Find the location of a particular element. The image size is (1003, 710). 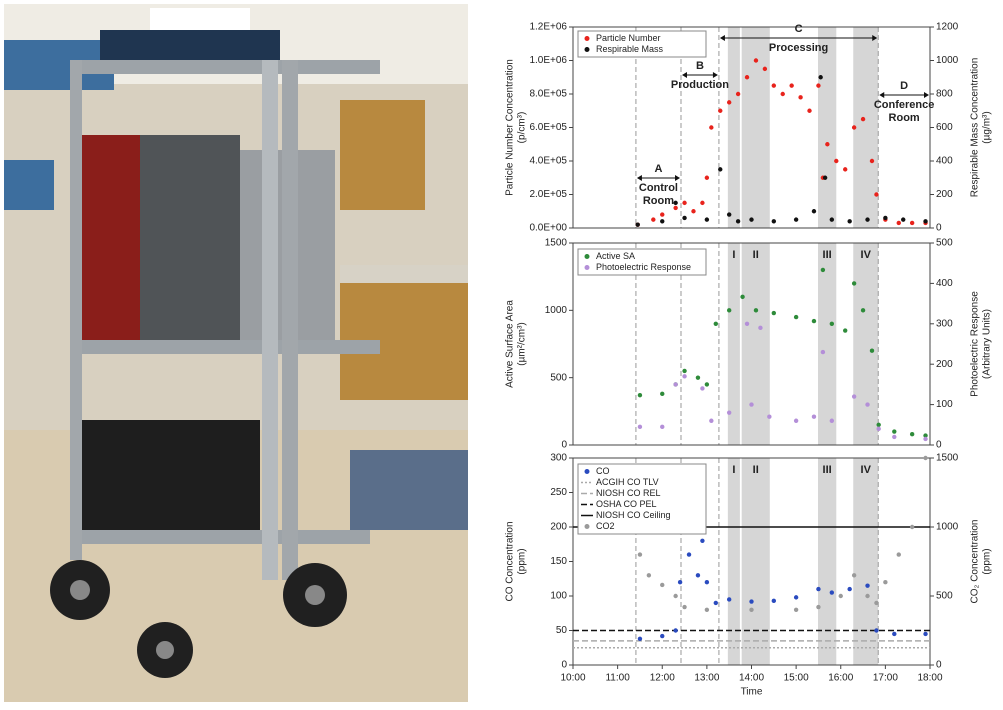

y-tick-label: 2.0E+05 is located at coordinates (548, 194).